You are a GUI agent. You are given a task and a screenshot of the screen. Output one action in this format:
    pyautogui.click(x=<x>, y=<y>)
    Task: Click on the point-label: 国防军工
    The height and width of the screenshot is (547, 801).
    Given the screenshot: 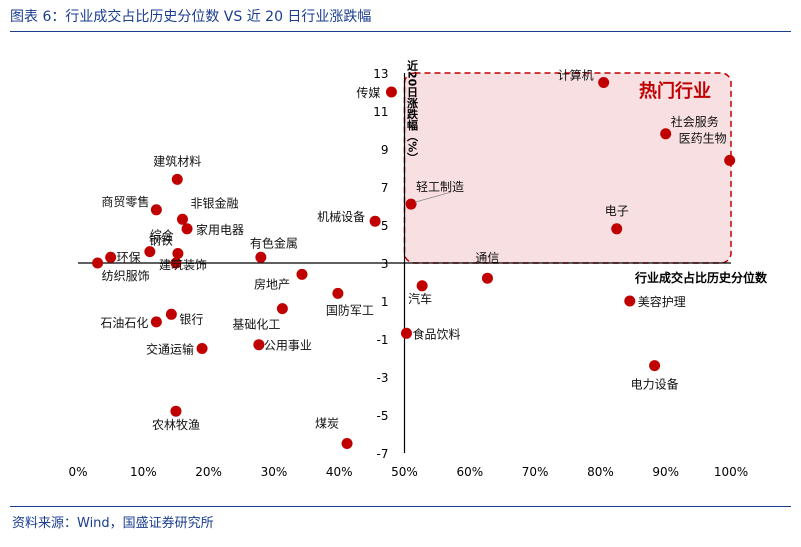 What is the action you would take?
    pyautogui.click(x=350, y=309)
    